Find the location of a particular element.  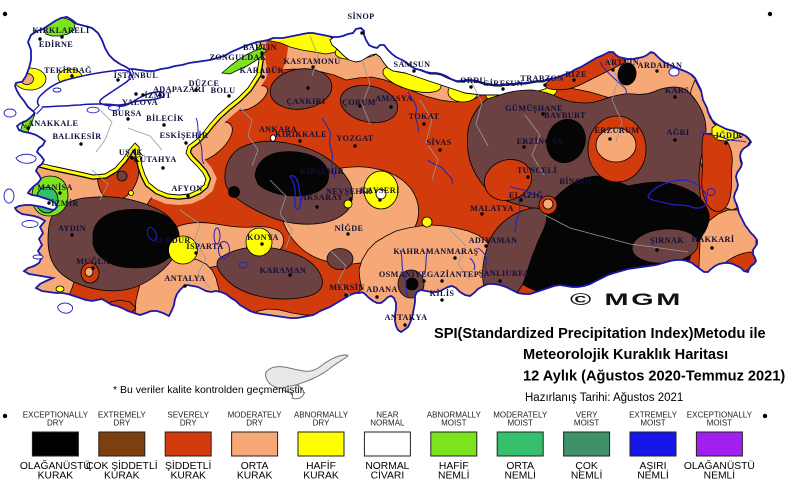

svg-text: Meteorolojik Kuraklık Haritası is located at coordinates (625, 355).